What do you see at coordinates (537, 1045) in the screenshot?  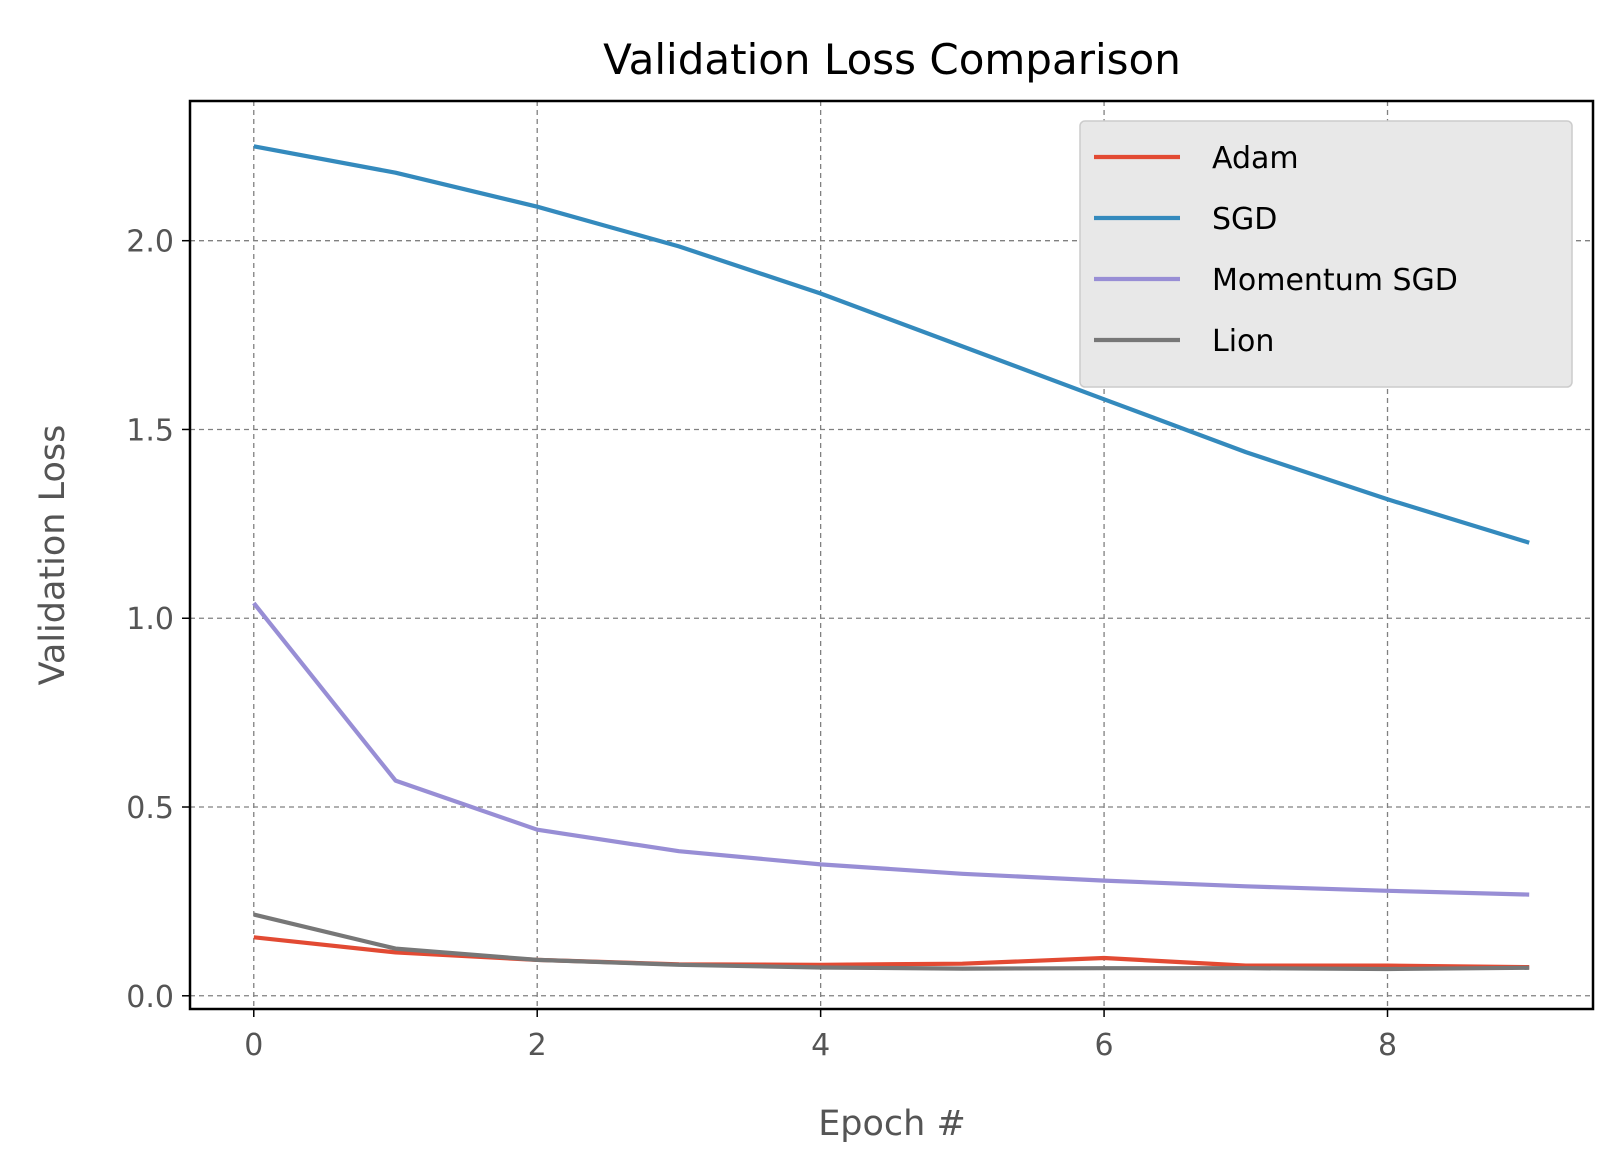 I see `x-tick-label: 2` at bounding box center [537, 1045].